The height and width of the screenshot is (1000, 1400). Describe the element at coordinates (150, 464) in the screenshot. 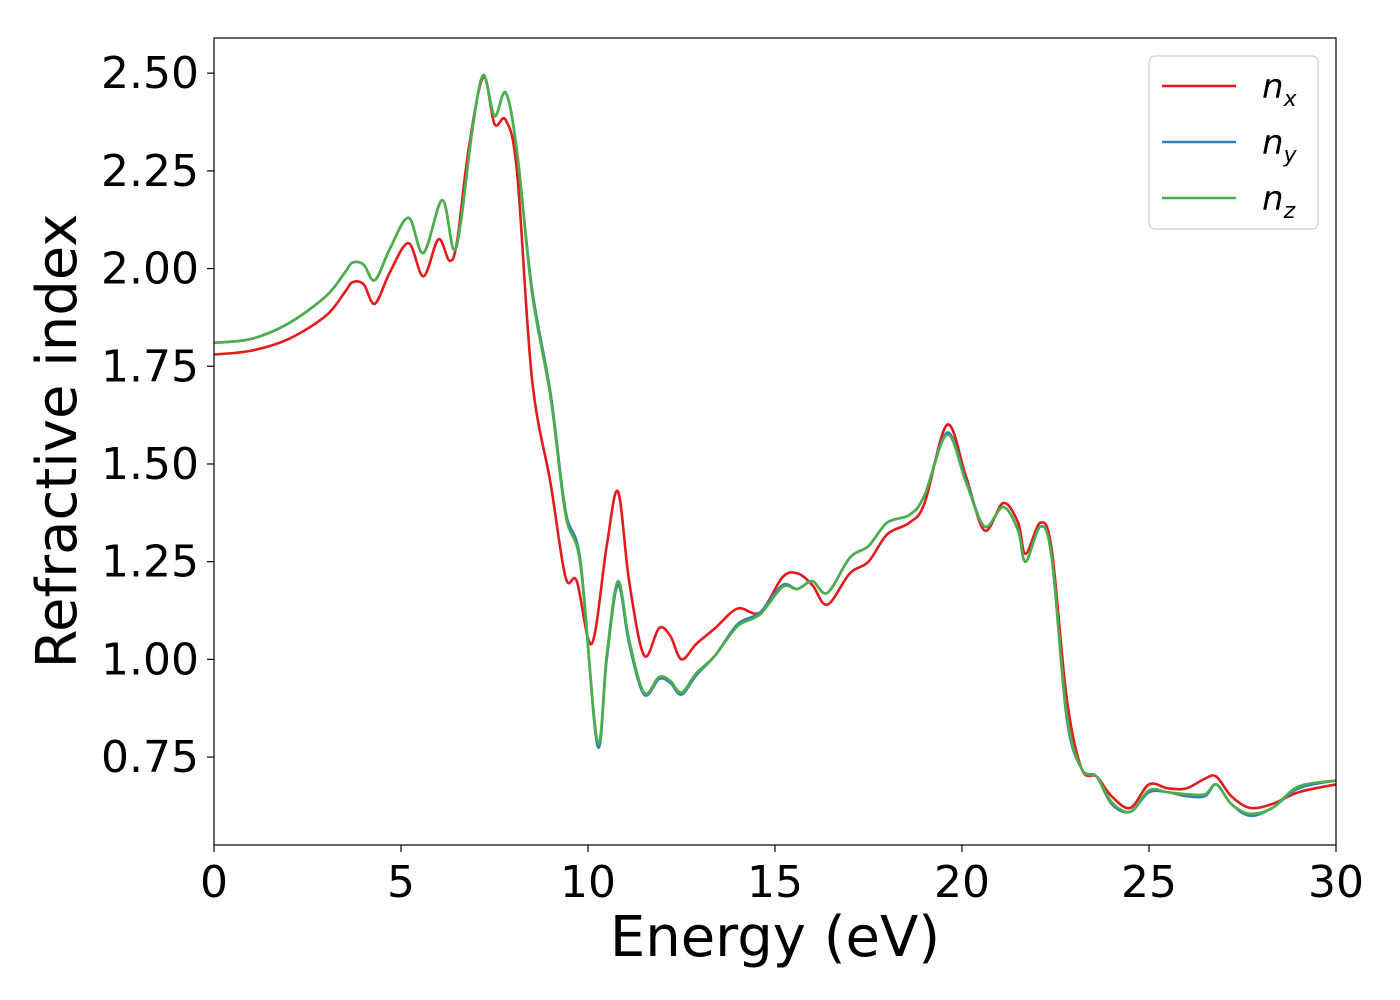

I see `y-tick-label: 1.50` at that location.